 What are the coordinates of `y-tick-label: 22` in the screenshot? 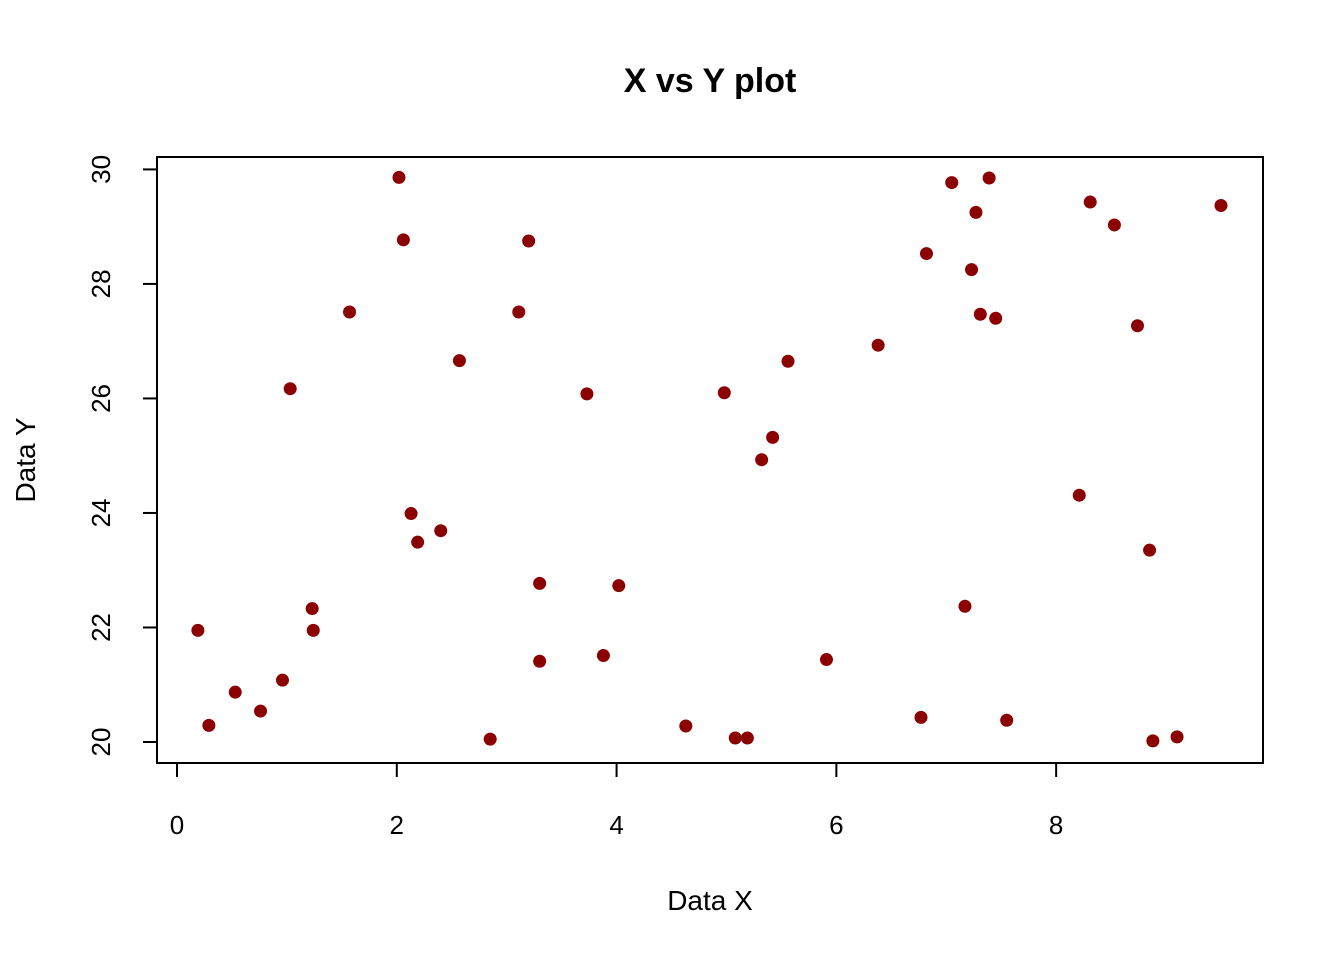 It's located at (101, 627).